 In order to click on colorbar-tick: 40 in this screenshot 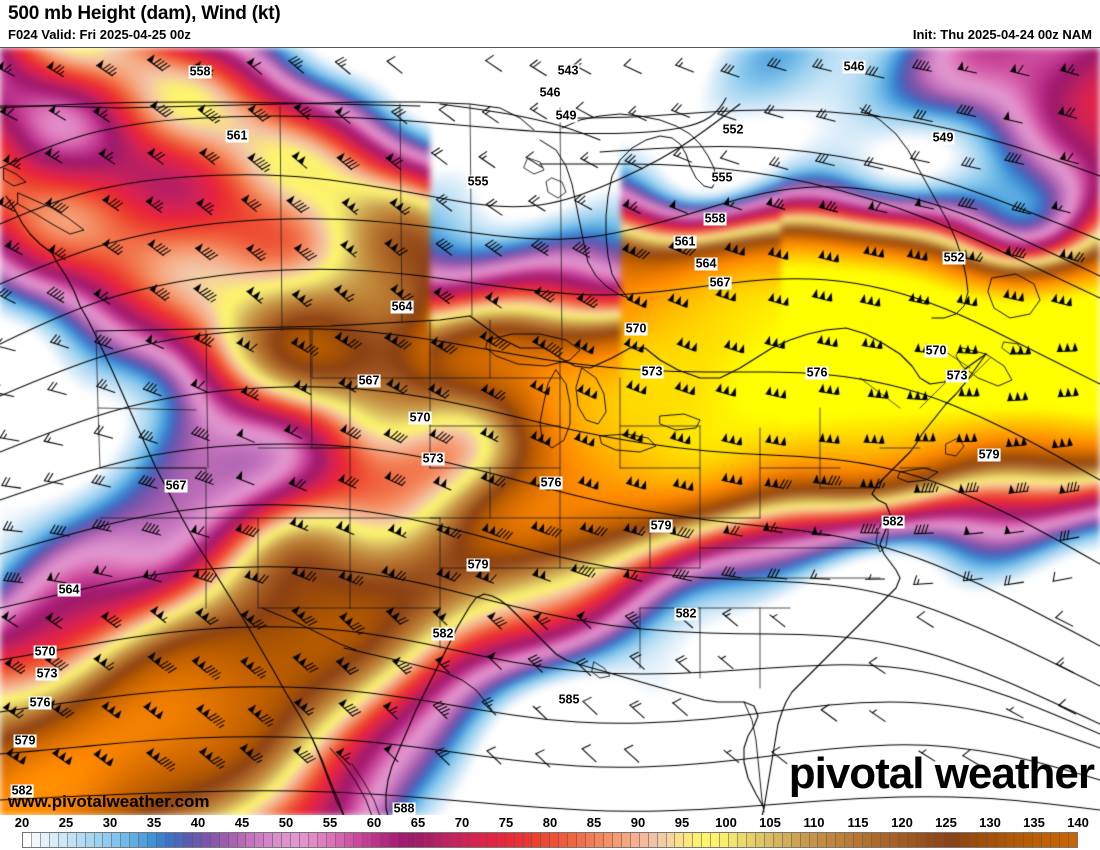, I will do `click(198, 822)`.